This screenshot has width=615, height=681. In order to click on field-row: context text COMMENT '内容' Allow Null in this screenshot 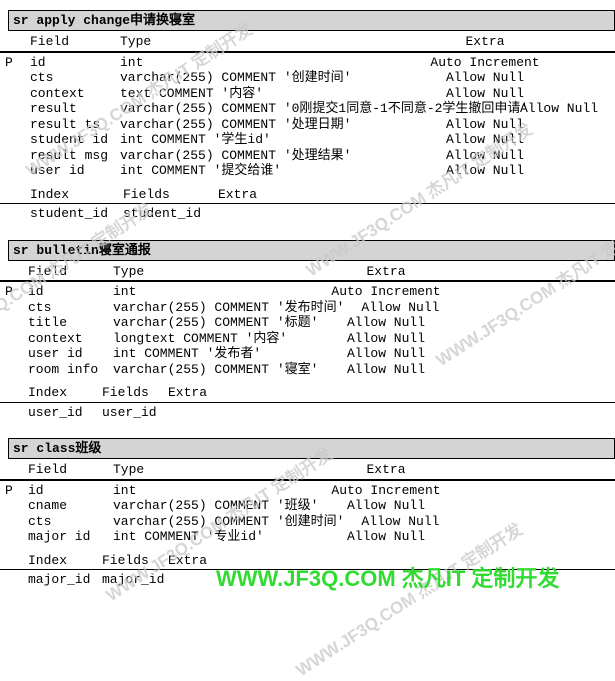, I will do `click(307, 94)`.